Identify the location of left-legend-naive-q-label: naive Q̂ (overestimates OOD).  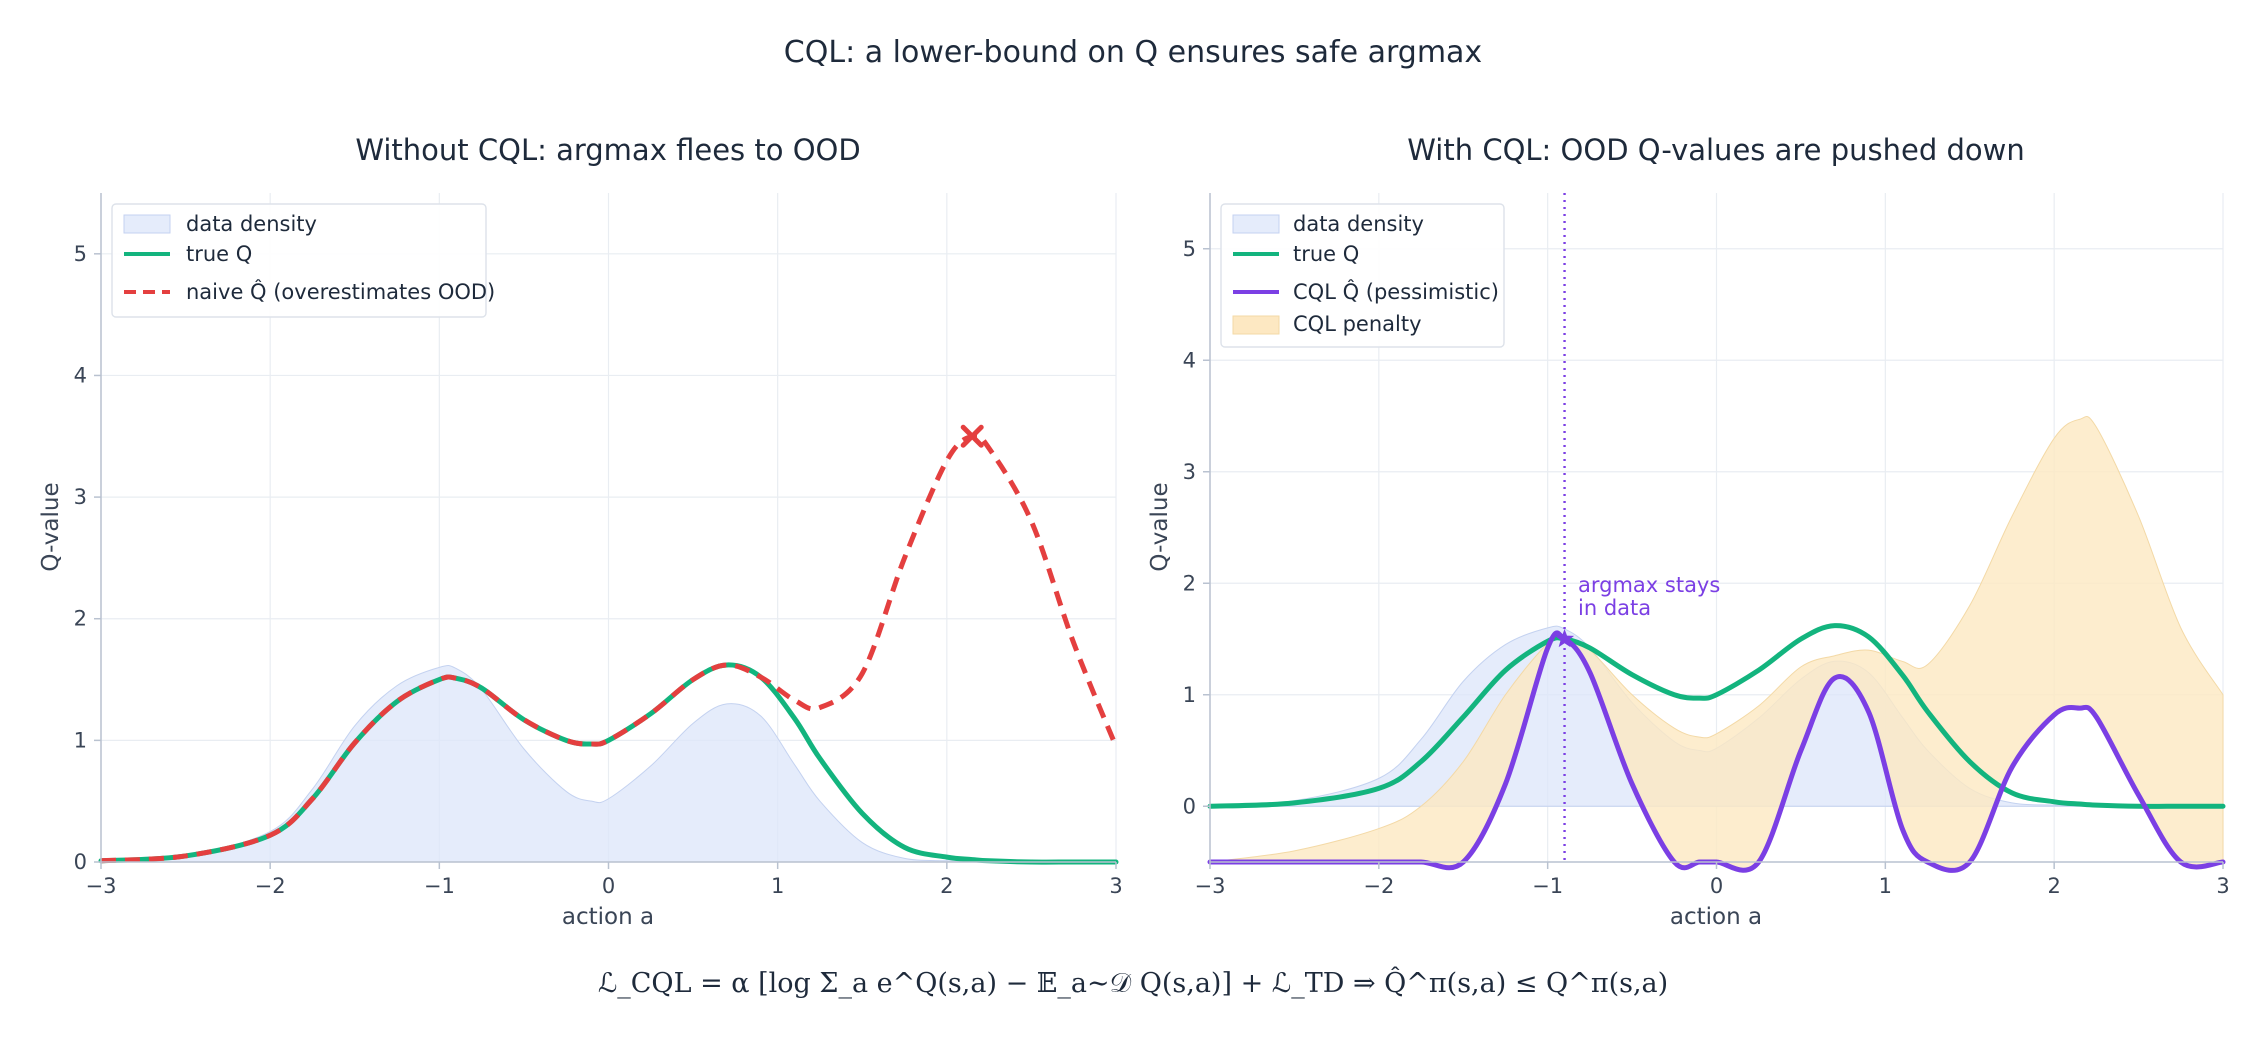
(340, 291).